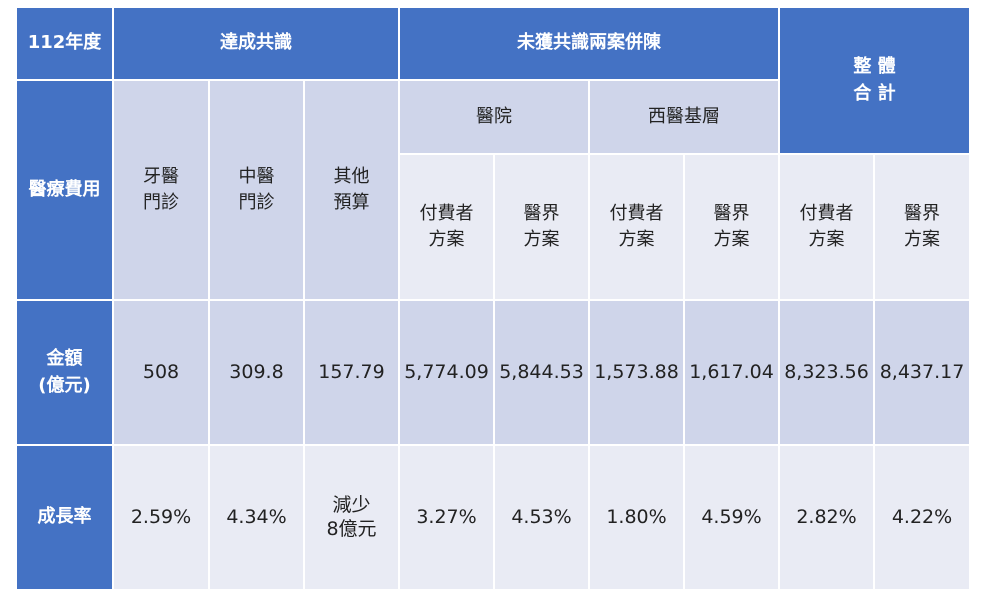 This screenshot has width=989, height=599. Describe the element at coordinates (256, 202) in the screenshot. I see `tcm-line2: 門診` at that location.